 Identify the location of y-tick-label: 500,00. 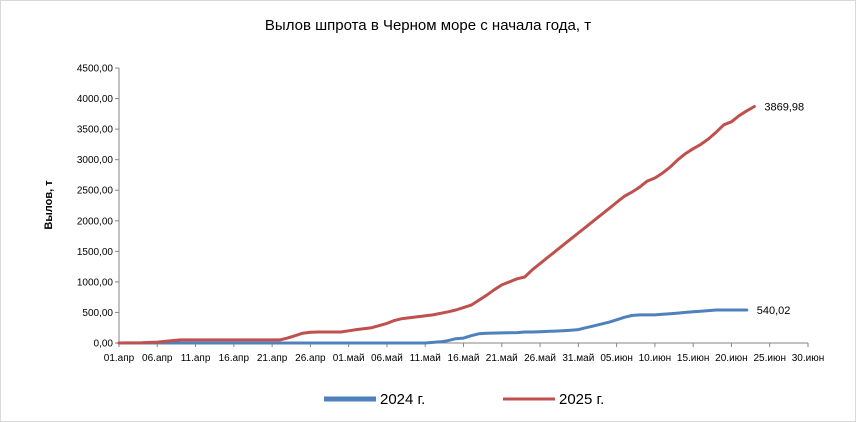
(97, 313).